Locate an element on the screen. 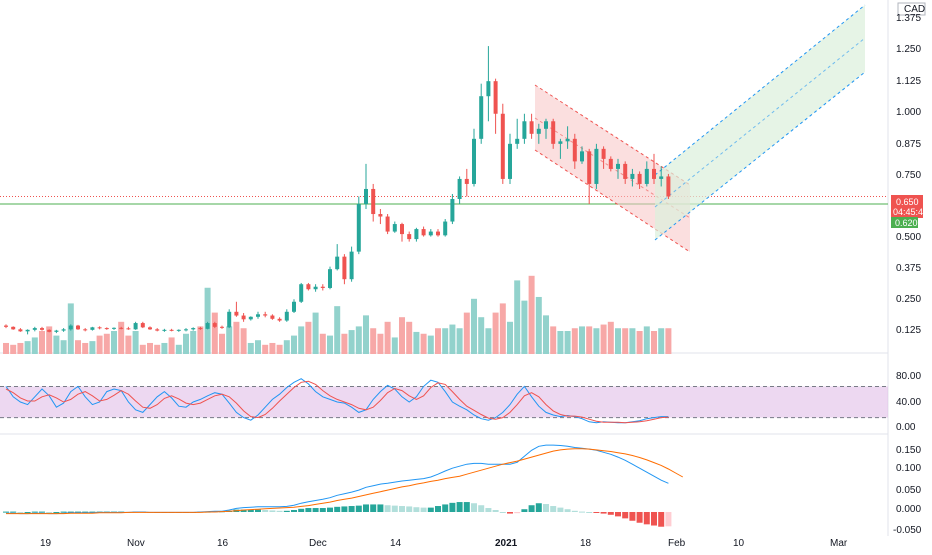 This screenshot has height=555, width=932. time-label: Mar is located at coordinates (839, 543).